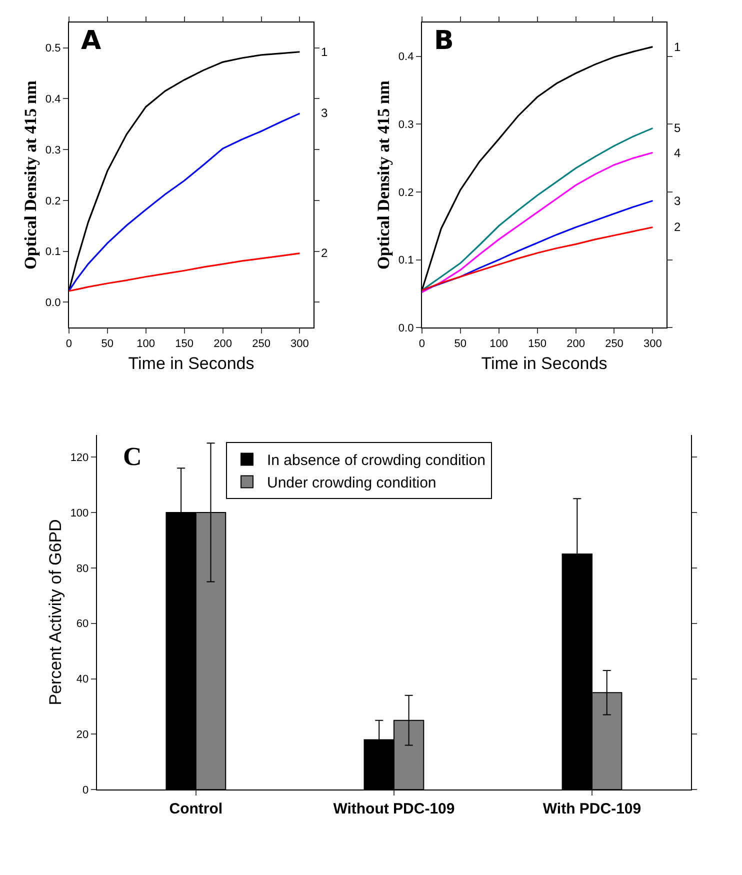 The height and width of the screenshot is (875, 742). What do you see at coordinates (592, 809) in the screenshot?
I see `x-tick-label: With PDC-109` at bounding box center [592, 809].